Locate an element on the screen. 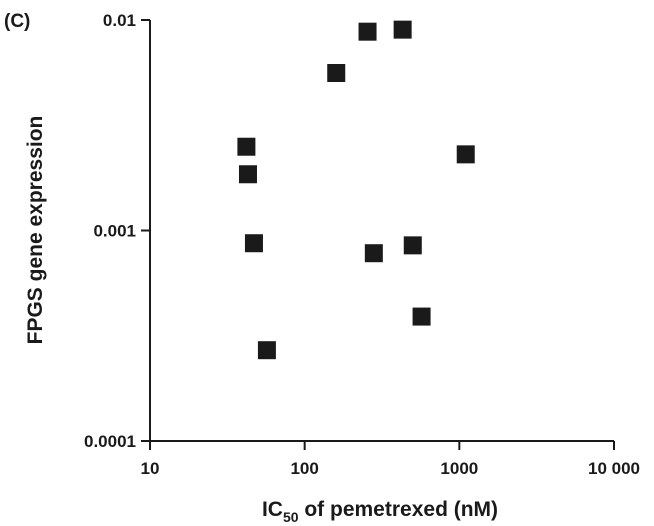 The image size is (654, 526). y-axis-ticks: 0.0001 0.001 0.01 is located at coordinates (117, 231).